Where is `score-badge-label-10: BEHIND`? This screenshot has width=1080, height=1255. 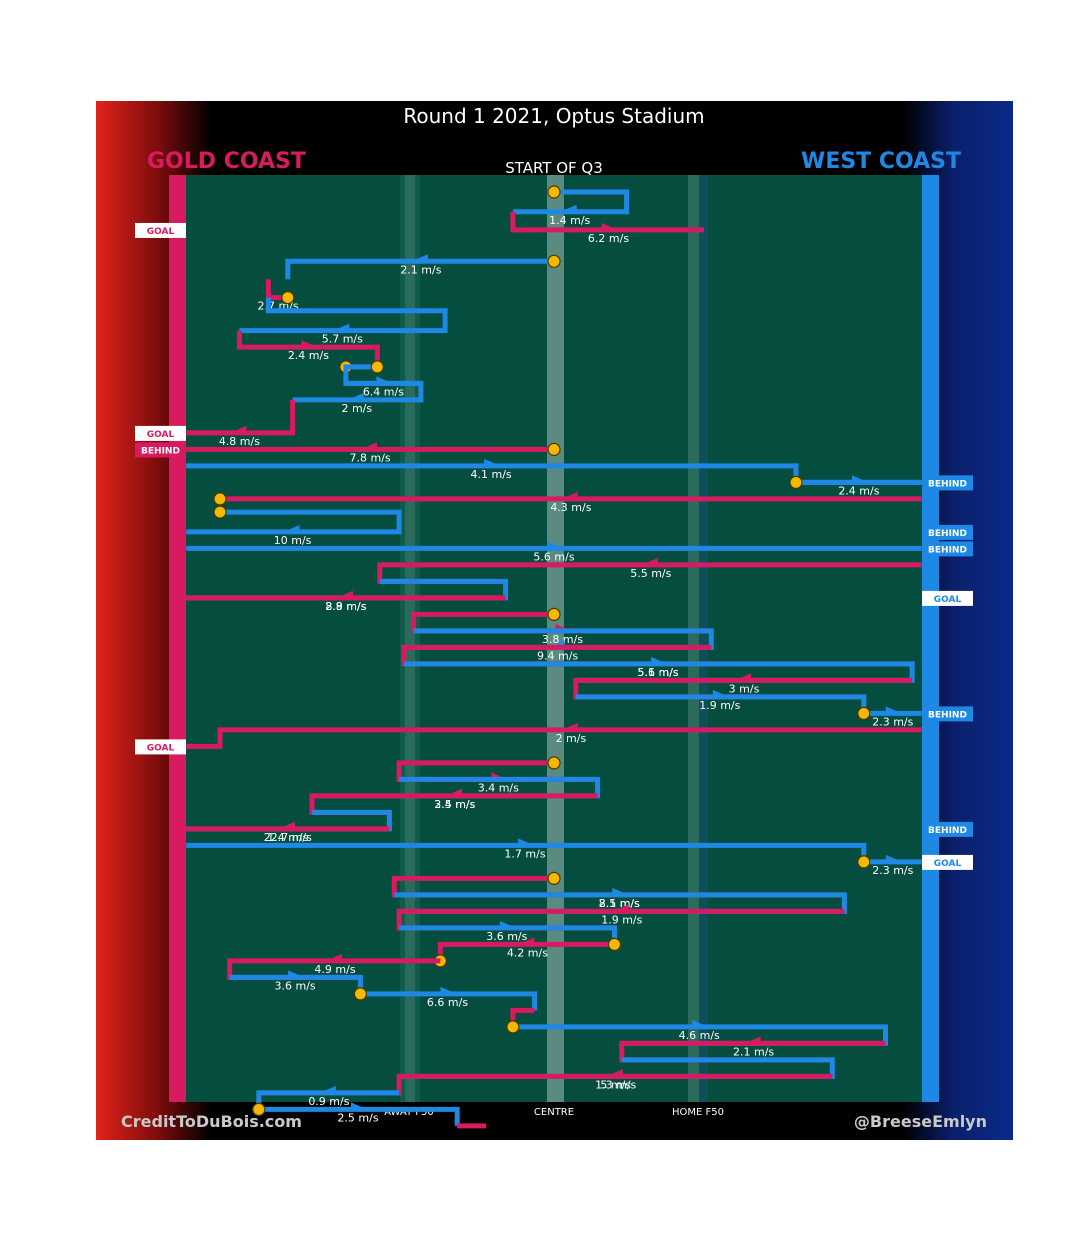
score-badge-label-10: BEHIND is located at coordinates (160, 451).